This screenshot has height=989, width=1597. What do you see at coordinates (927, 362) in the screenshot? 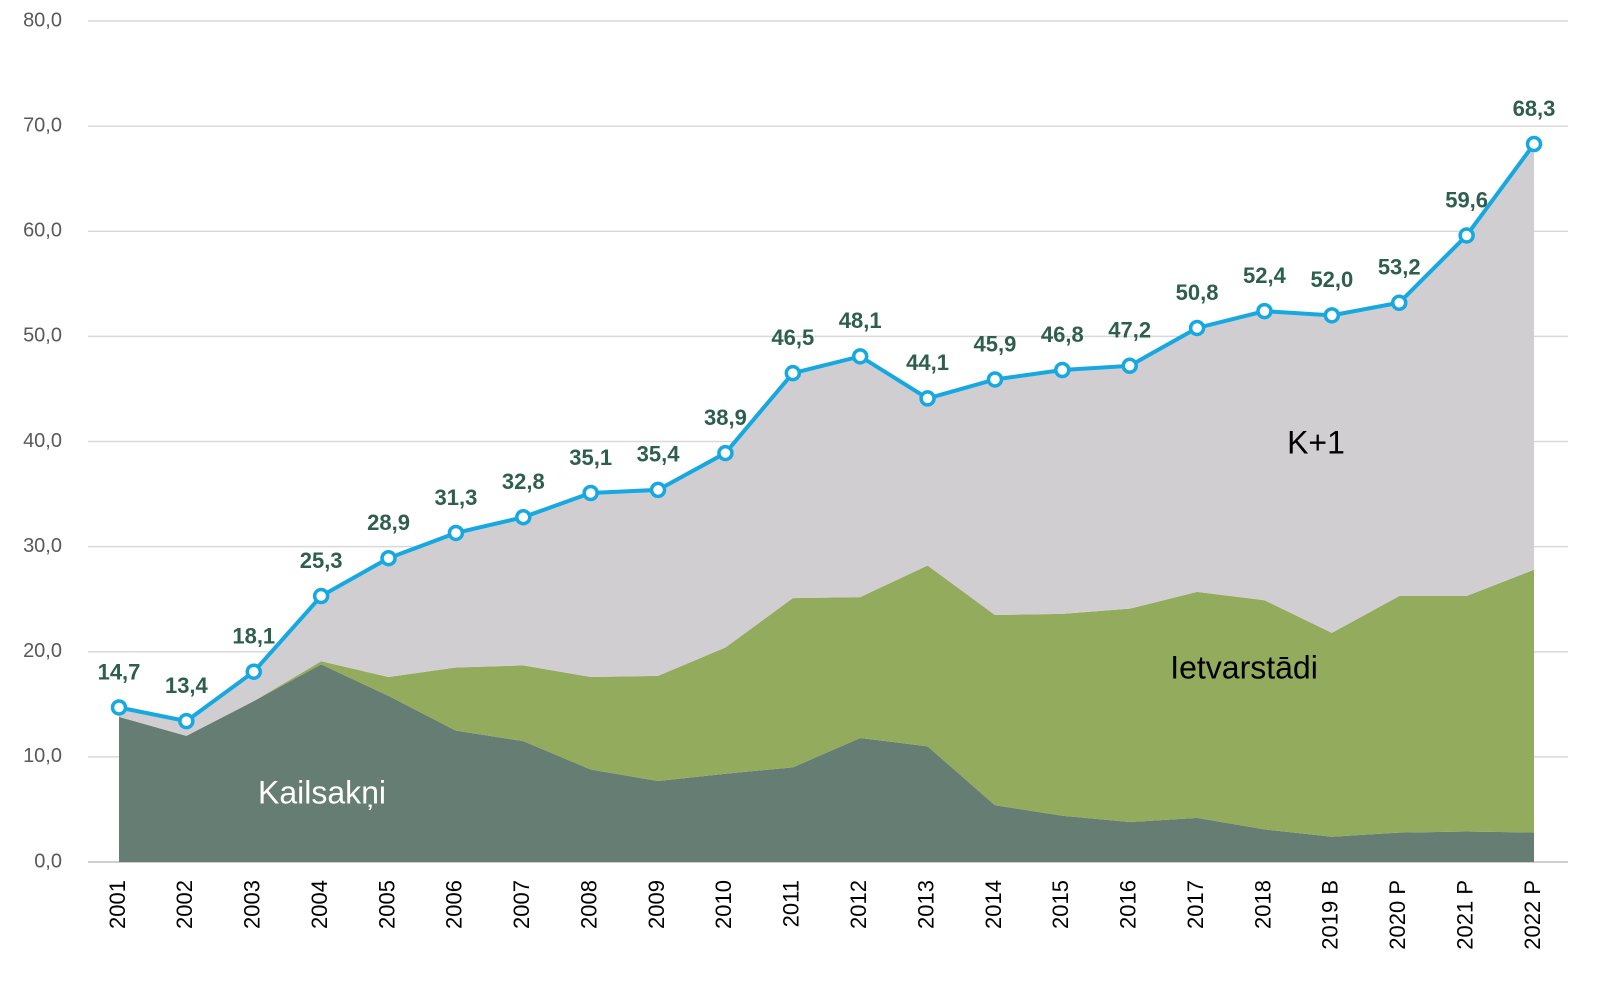
I see `data-label: 44,1` at bounding box center [927, 362].